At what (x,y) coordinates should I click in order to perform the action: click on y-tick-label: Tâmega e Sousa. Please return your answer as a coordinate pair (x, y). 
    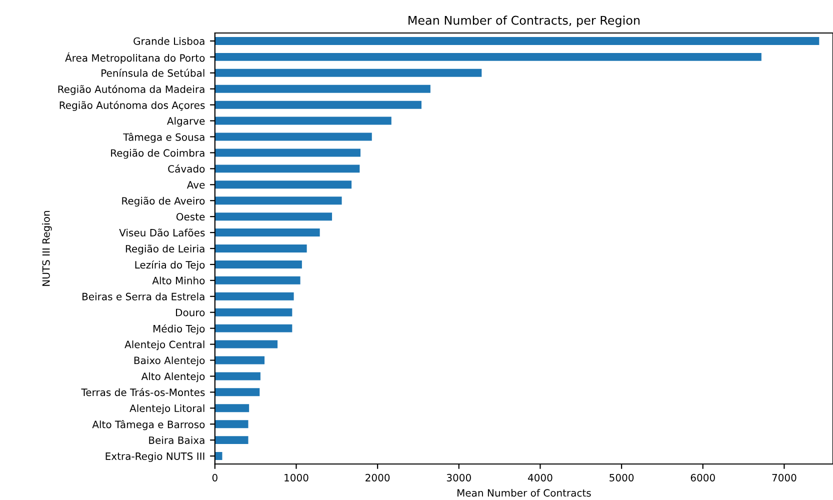
    Looking at the image, I should click on (163, 137).